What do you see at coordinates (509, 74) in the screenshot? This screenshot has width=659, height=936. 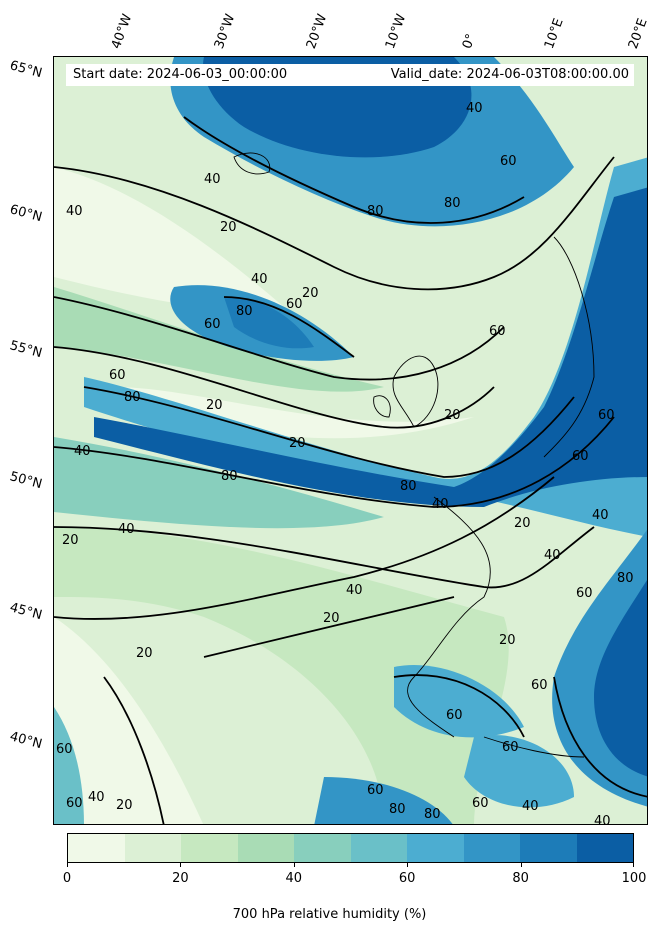 I see `valid-date-label: Valid_date: 2024-06-03T08:00:00.00` at bounding box center [509, 74].